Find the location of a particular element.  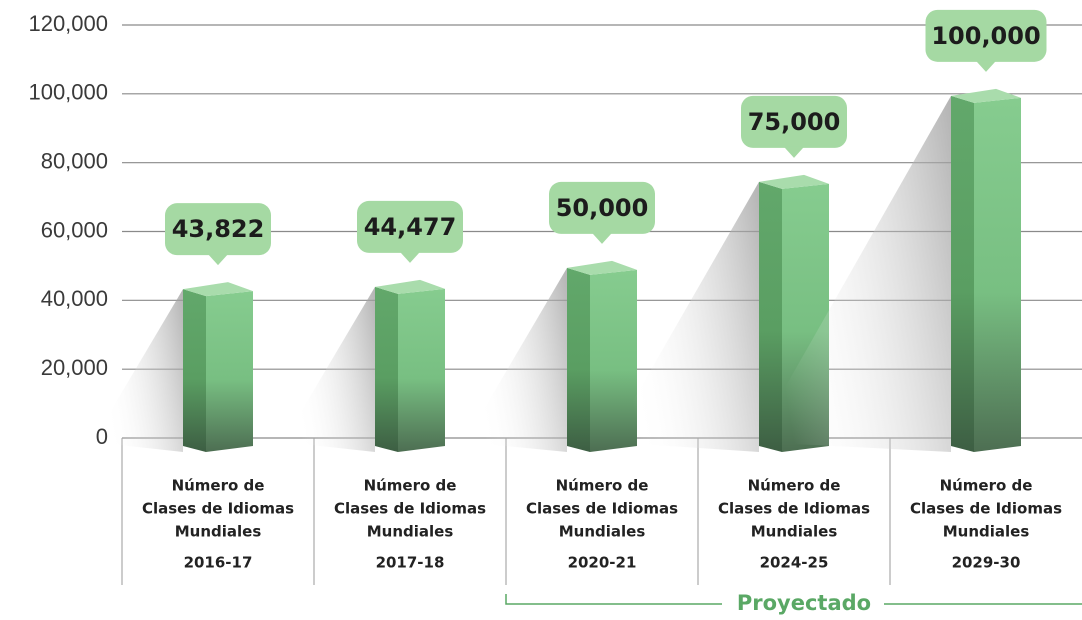

value-label: 50,000 is located at coordinates (602, 208).